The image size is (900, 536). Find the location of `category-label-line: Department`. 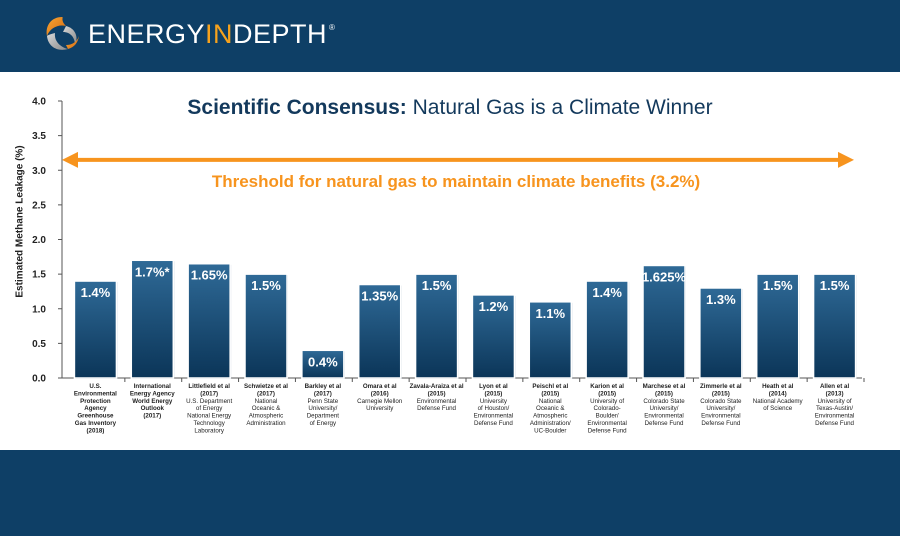

category-label-line: Department is located at coordinates (323, 416).